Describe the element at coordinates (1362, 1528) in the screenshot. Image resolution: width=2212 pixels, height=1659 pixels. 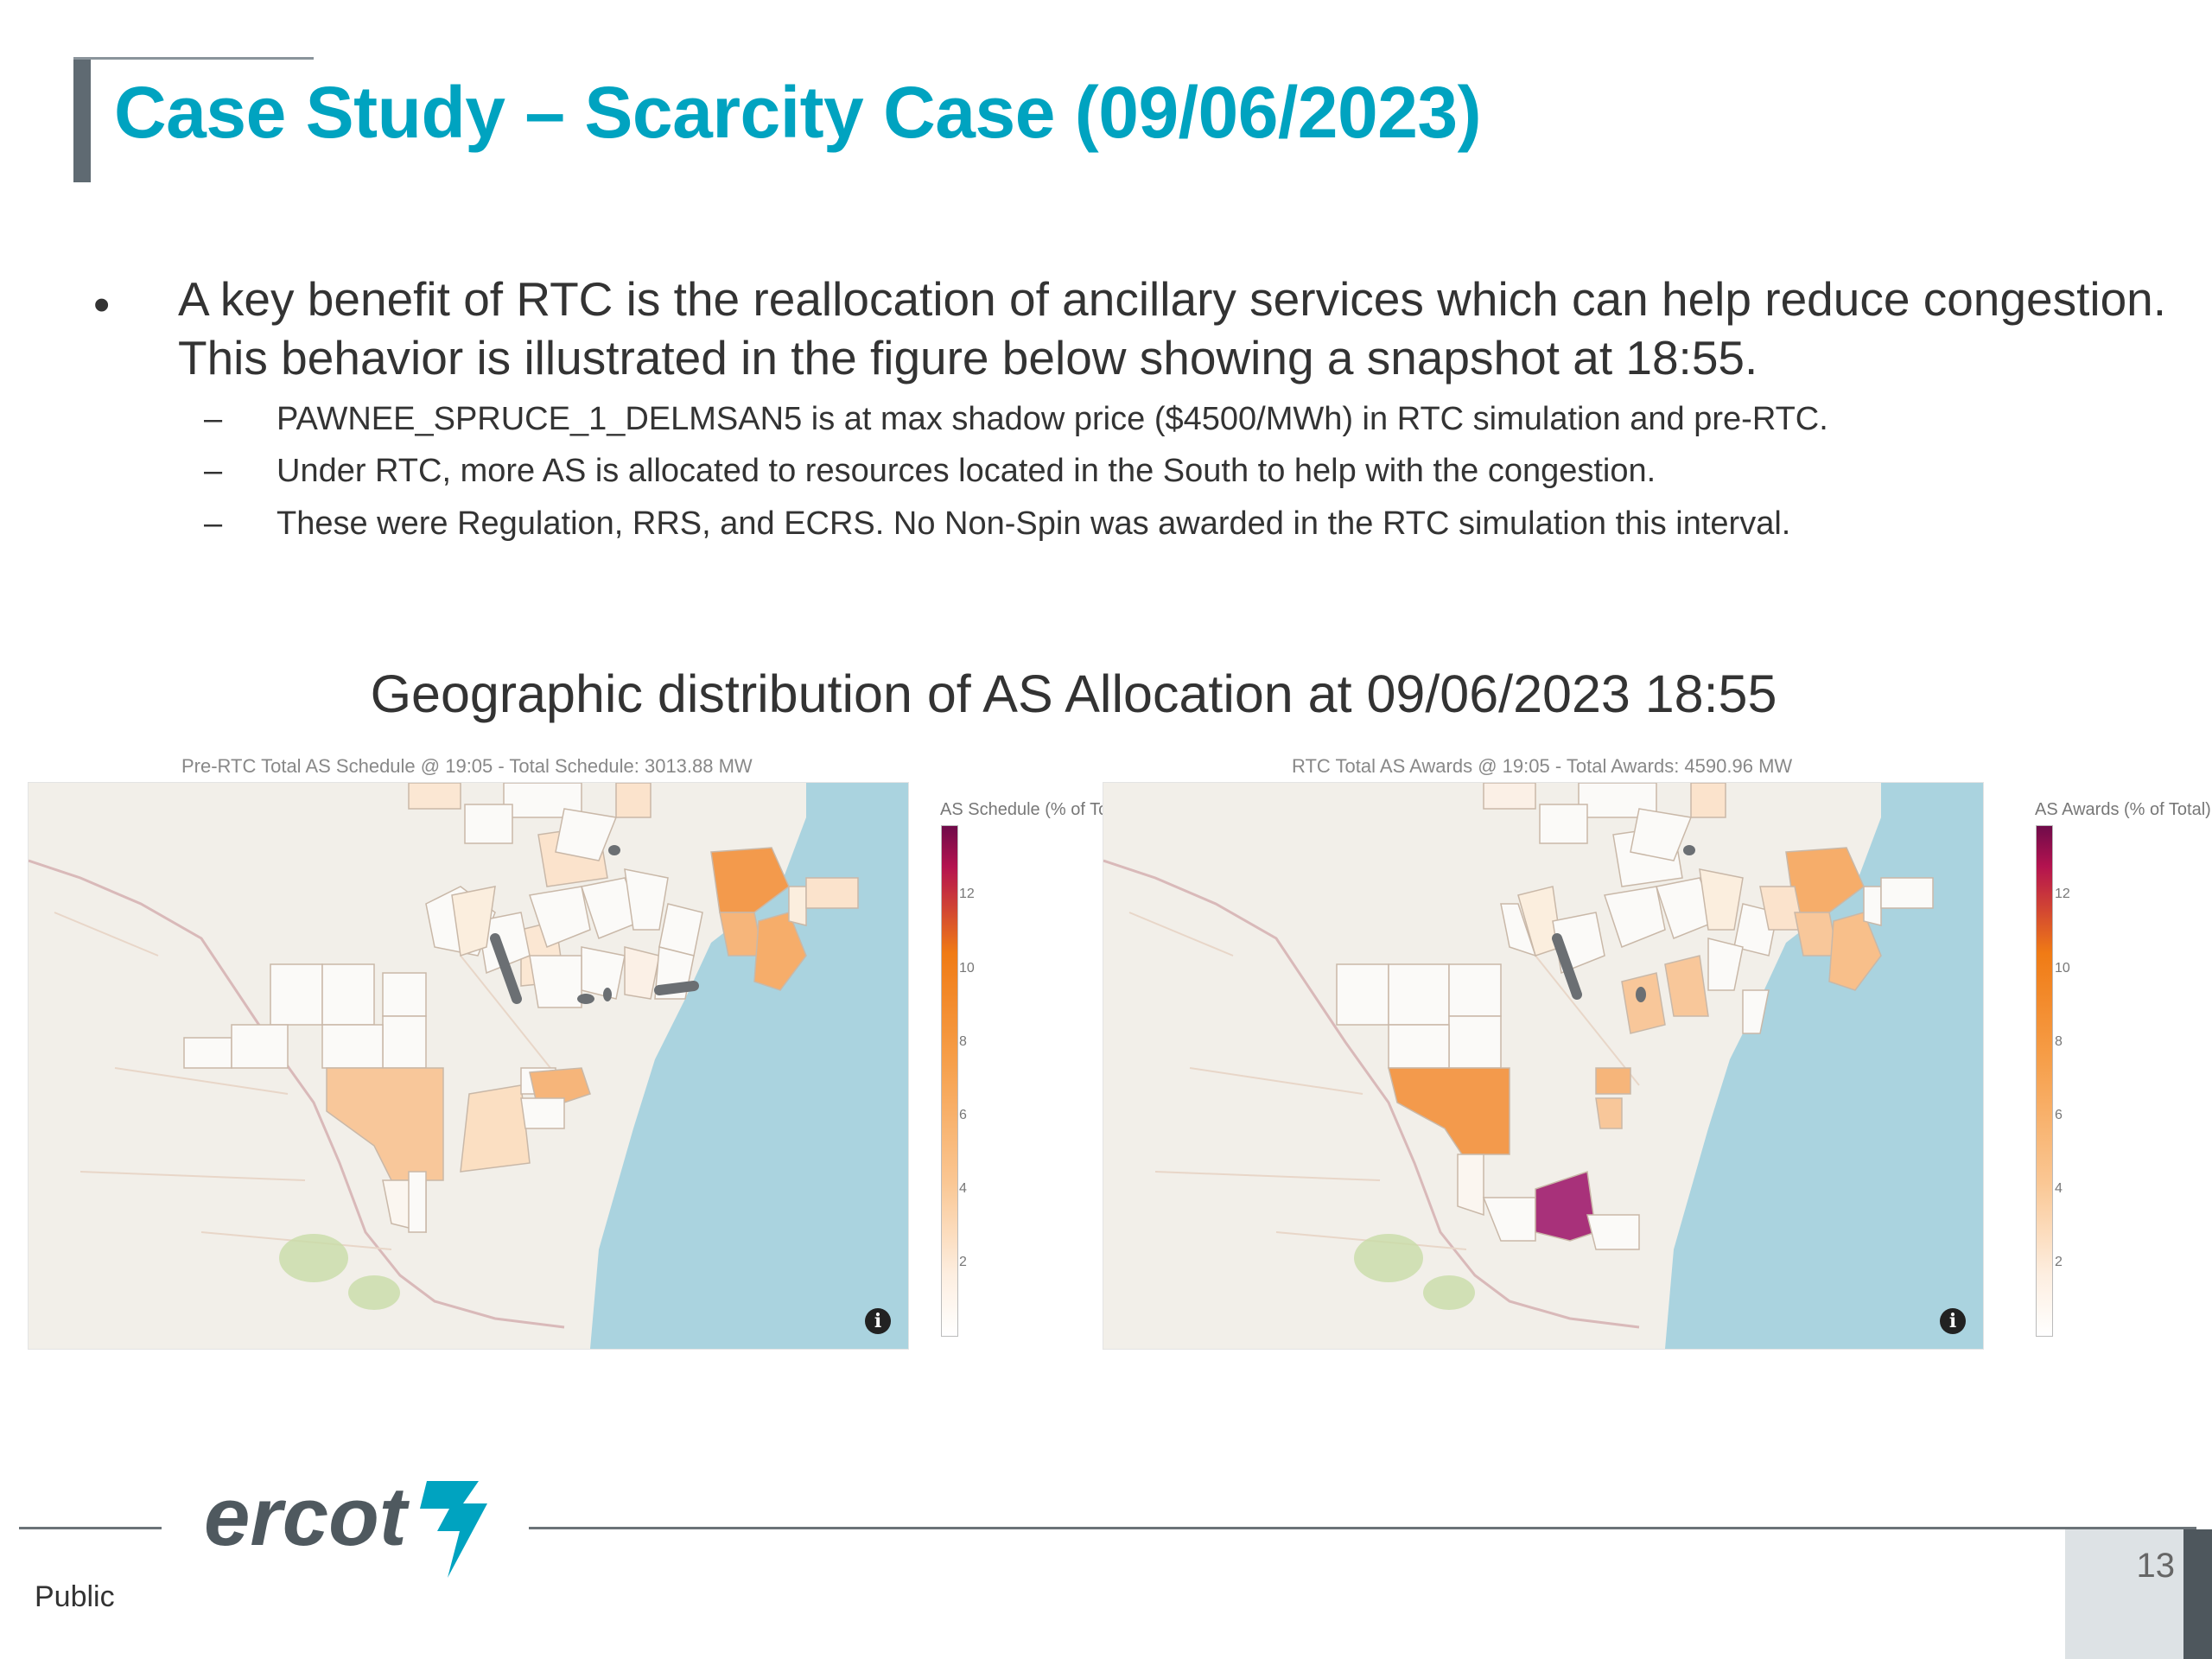
I see `footer-rule-right` at that location.